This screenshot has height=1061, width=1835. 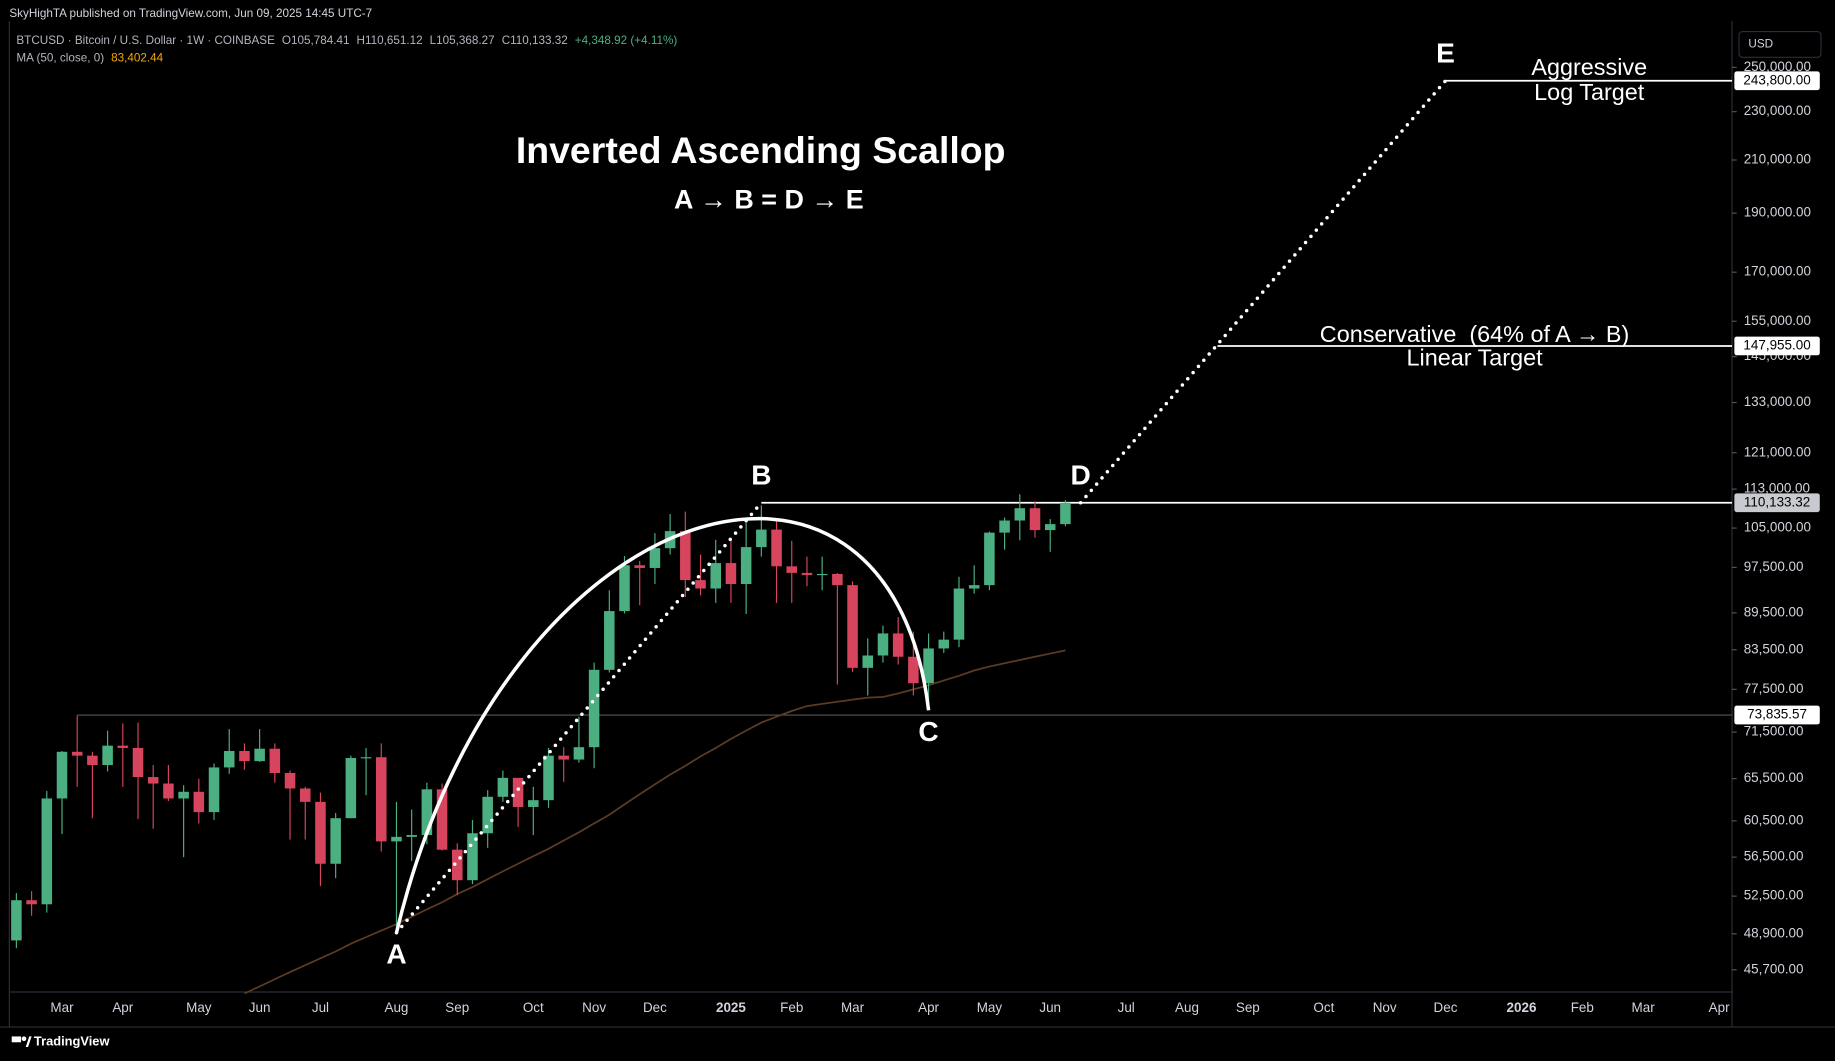 What do you see at coordinates (1777, 110) in the screenshot?
I see `y-tick-label: 230,000.00` at bounding box center [1777, 110].